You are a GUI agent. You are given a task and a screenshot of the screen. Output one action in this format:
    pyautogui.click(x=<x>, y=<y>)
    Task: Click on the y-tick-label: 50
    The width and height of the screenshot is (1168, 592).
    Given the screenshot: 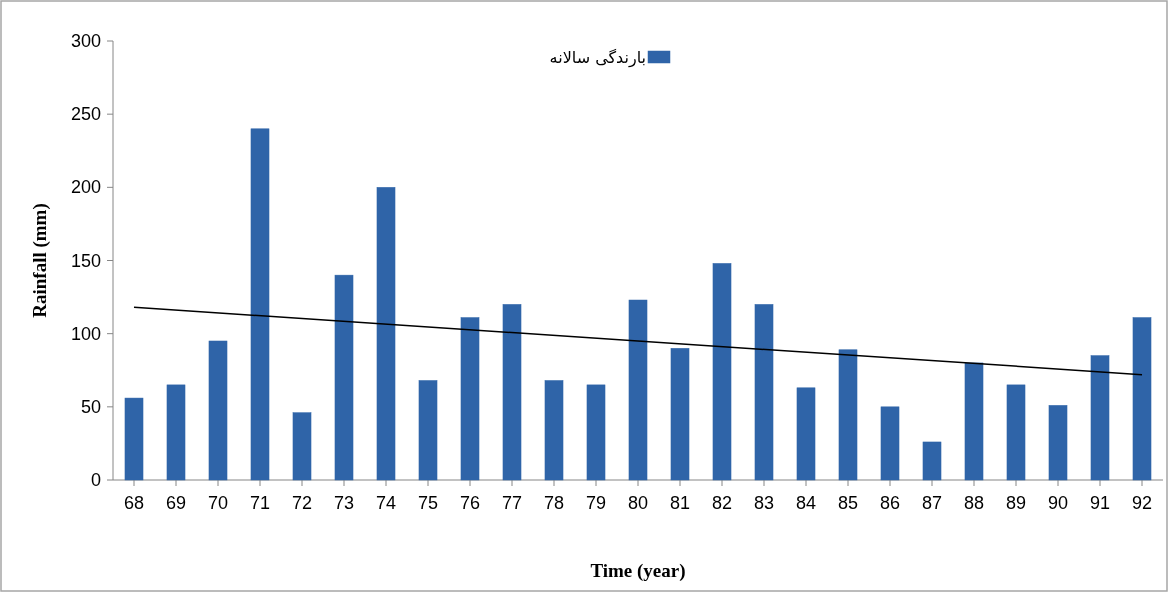 What is the action you would take?
    pyautogui.click(x=90, y=406)
    